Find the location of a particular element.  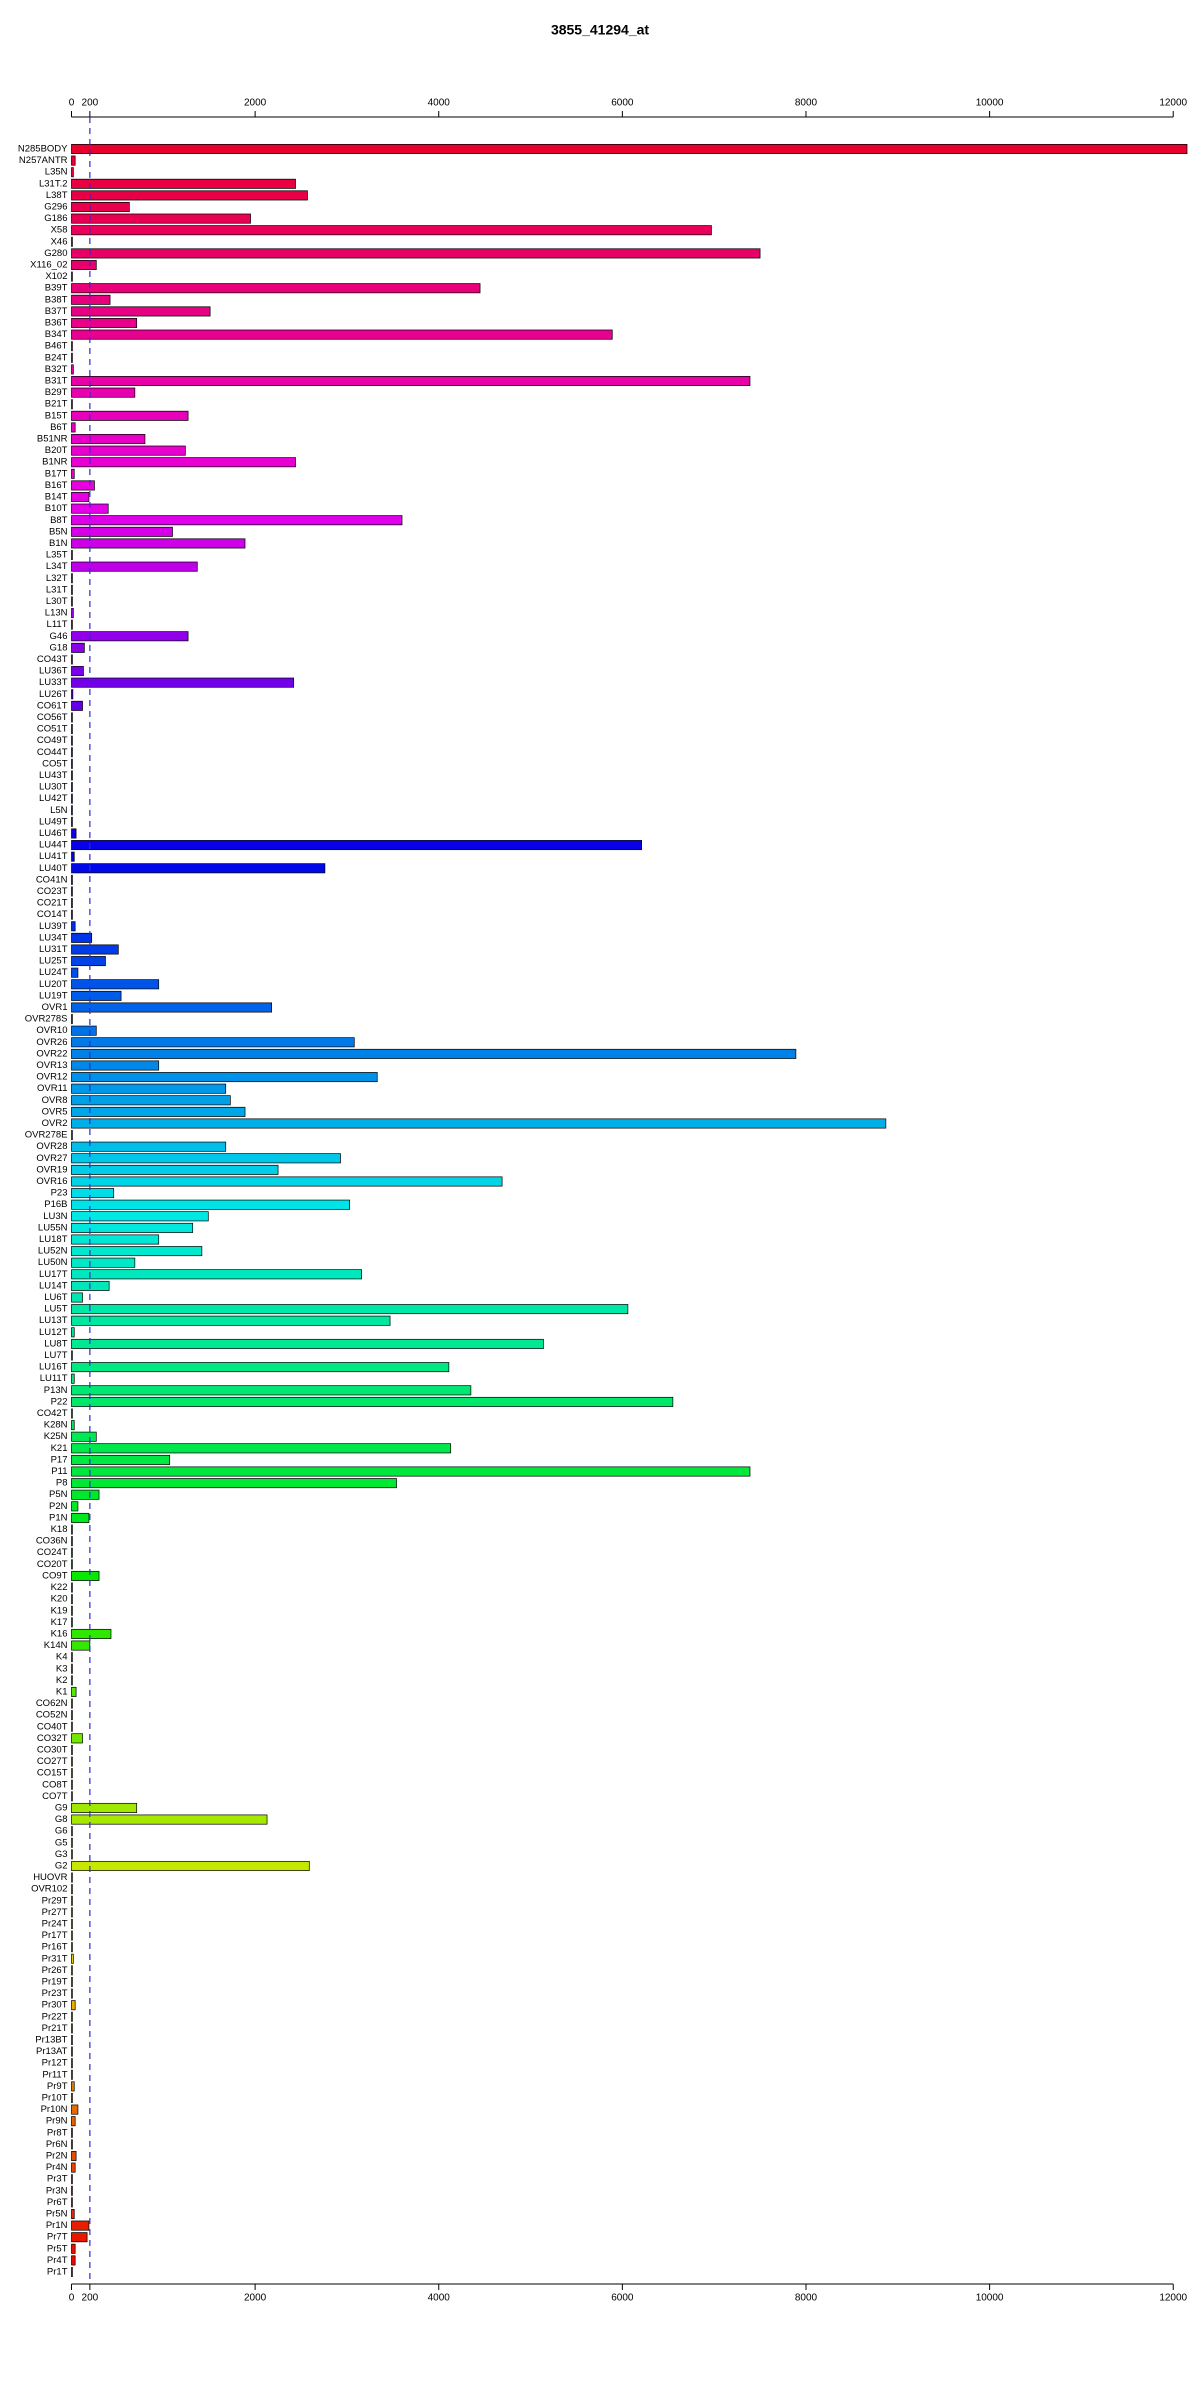

y-tick-label: Pr21T is located at coordinates (55, 2028).